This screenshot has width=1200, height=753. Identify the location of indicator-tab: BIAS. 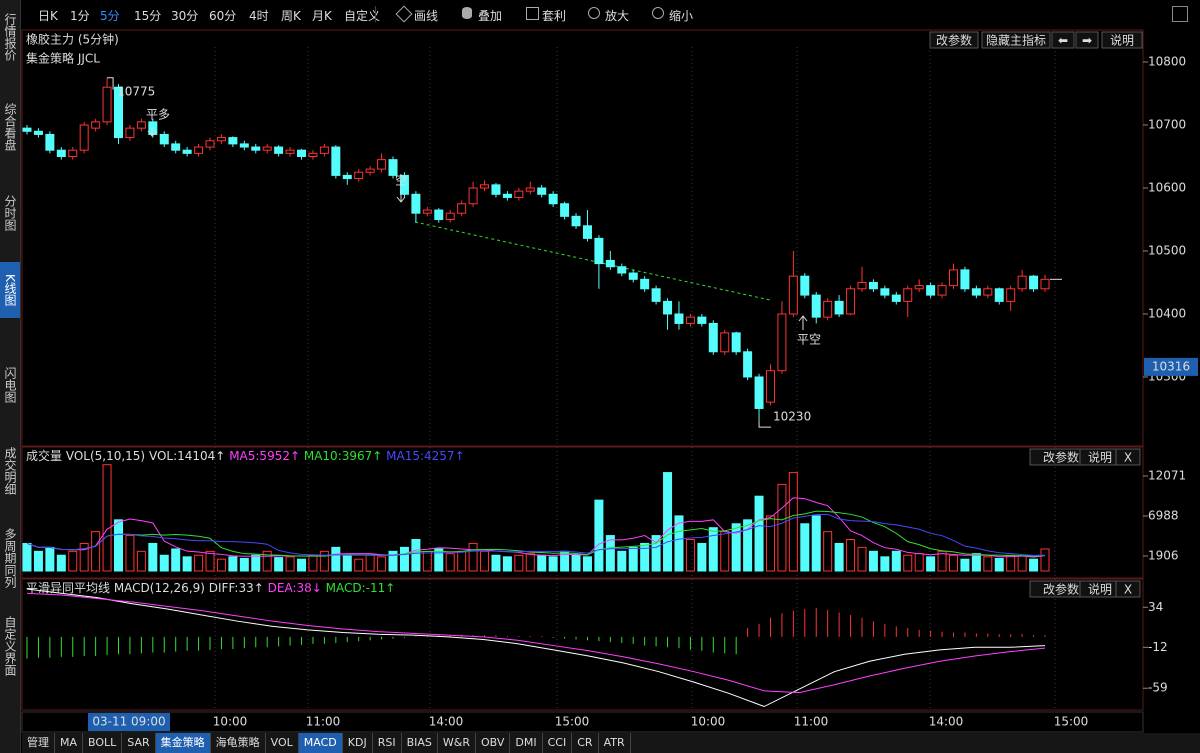
(420, 743).